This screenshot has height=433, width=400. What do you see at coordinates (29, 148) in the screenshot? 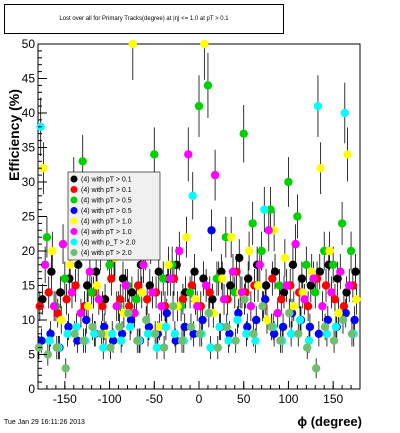
I see `y-tick-label: 35` at bounding box center [29, 148].